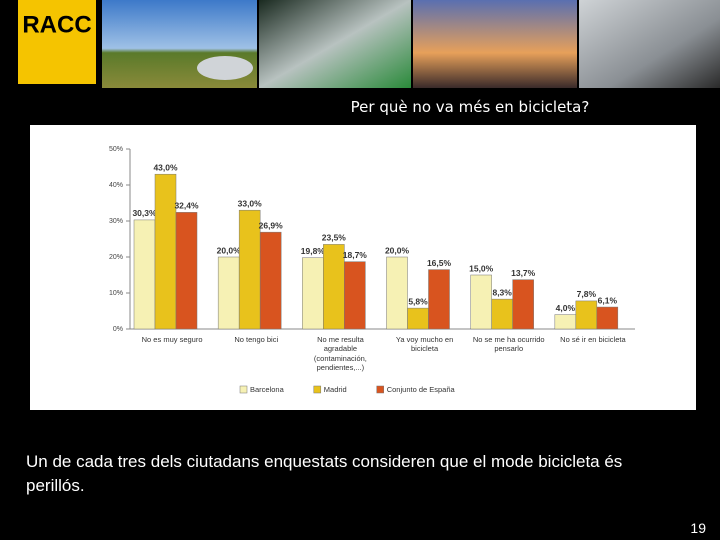 This screenshot has width=720, height=540. Describe the element at coordinates (698, 528) in the screenshot. I see `page-number: 19` at that location.